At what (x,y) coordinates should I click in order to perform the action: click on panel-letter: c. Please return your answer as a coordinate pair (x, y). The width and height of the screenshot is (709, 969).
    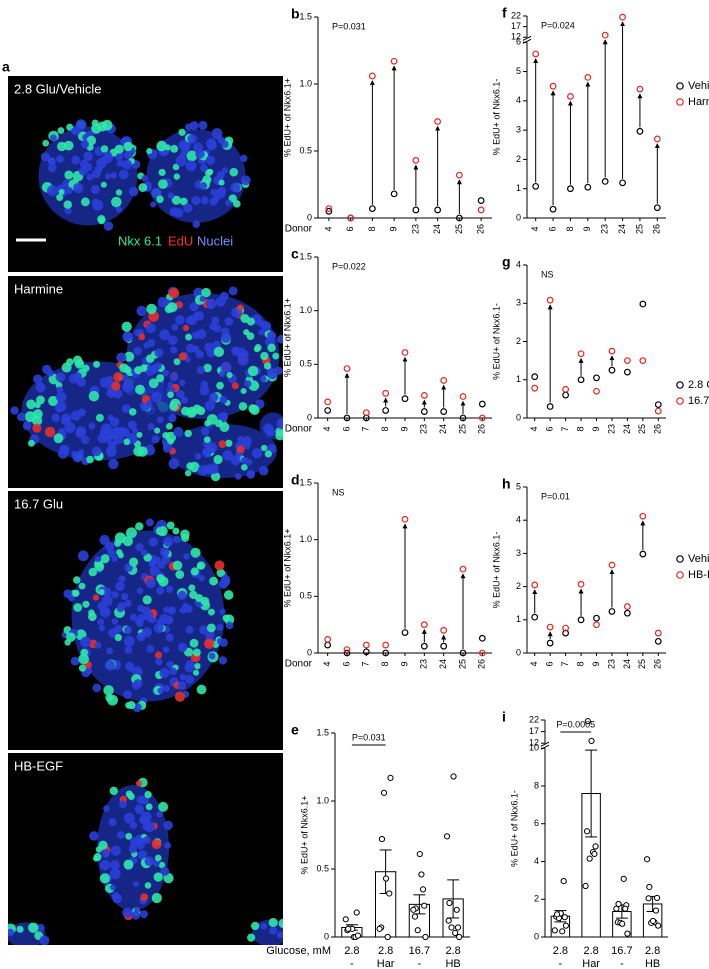
    Looking at the image, I should click on (295, 254).